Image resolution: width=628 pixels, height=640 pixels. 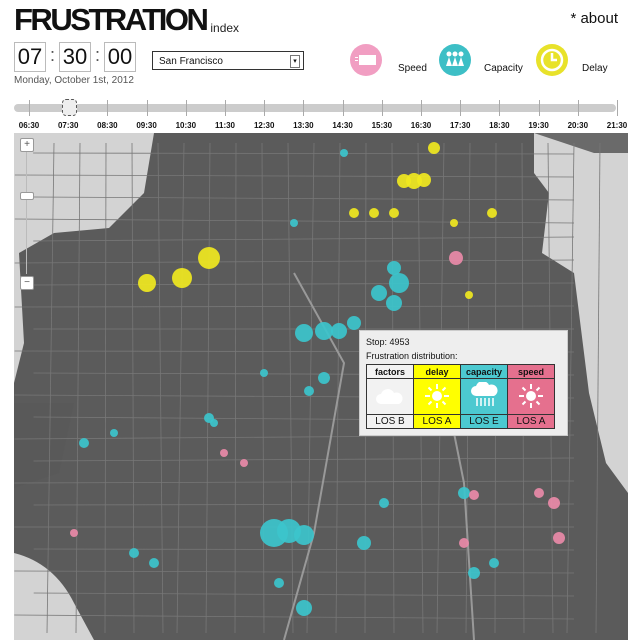 I want to click on timeline-handle, so click(x=69, y=107).